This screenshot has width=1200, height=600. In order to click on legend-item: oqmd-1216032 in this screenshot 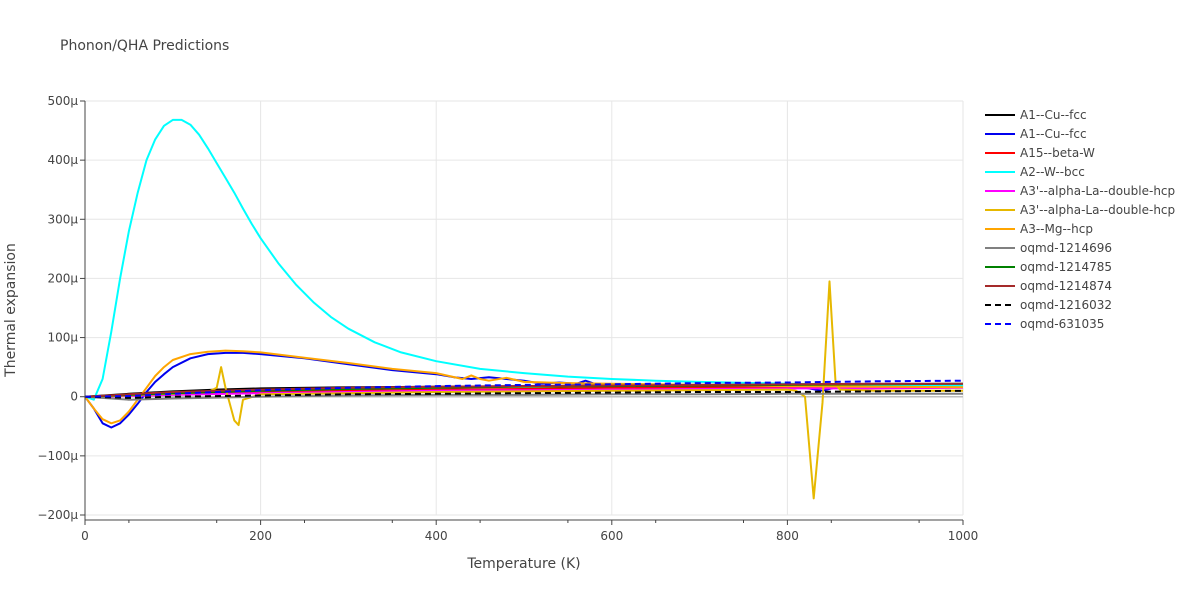, I will do `click(1048, 305)`.